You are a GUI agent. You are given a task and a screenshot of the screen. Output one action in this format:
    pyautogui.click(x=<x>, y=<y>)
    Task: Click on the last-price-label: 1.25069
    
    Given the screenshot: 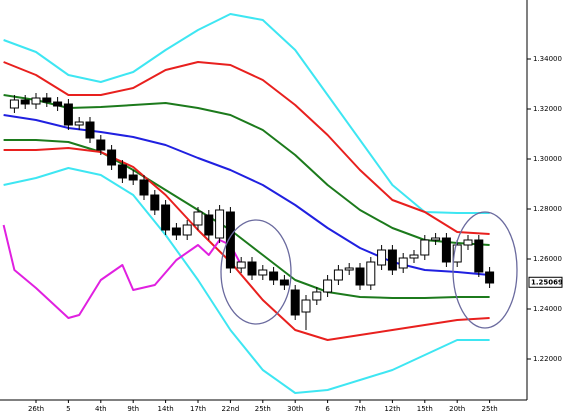 What is the action you would take?
    pyautogui.click(x=547, y=282)
    